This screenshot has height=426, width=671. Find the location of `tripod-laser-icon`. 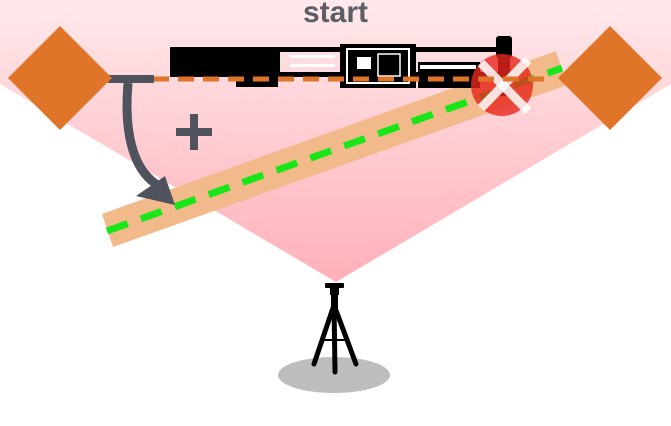

tripod-laser-icon is located at coordinates (335, 329).